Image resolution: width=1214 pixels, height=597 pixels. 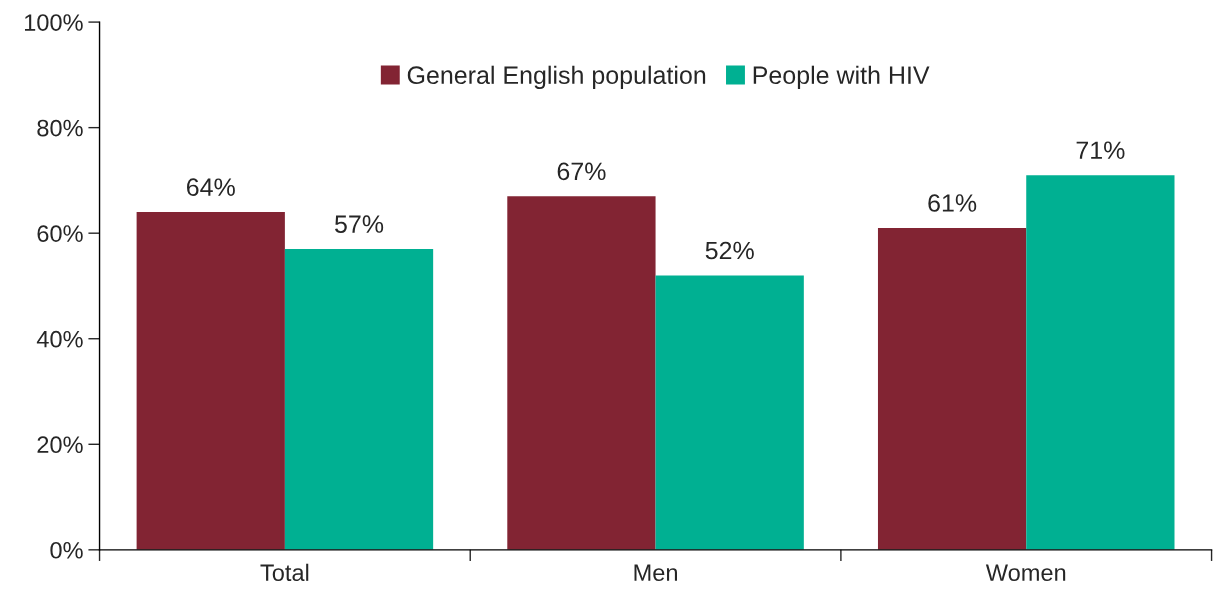 I want to click on y-tick-label: 100%, so click(x=53, y=22).